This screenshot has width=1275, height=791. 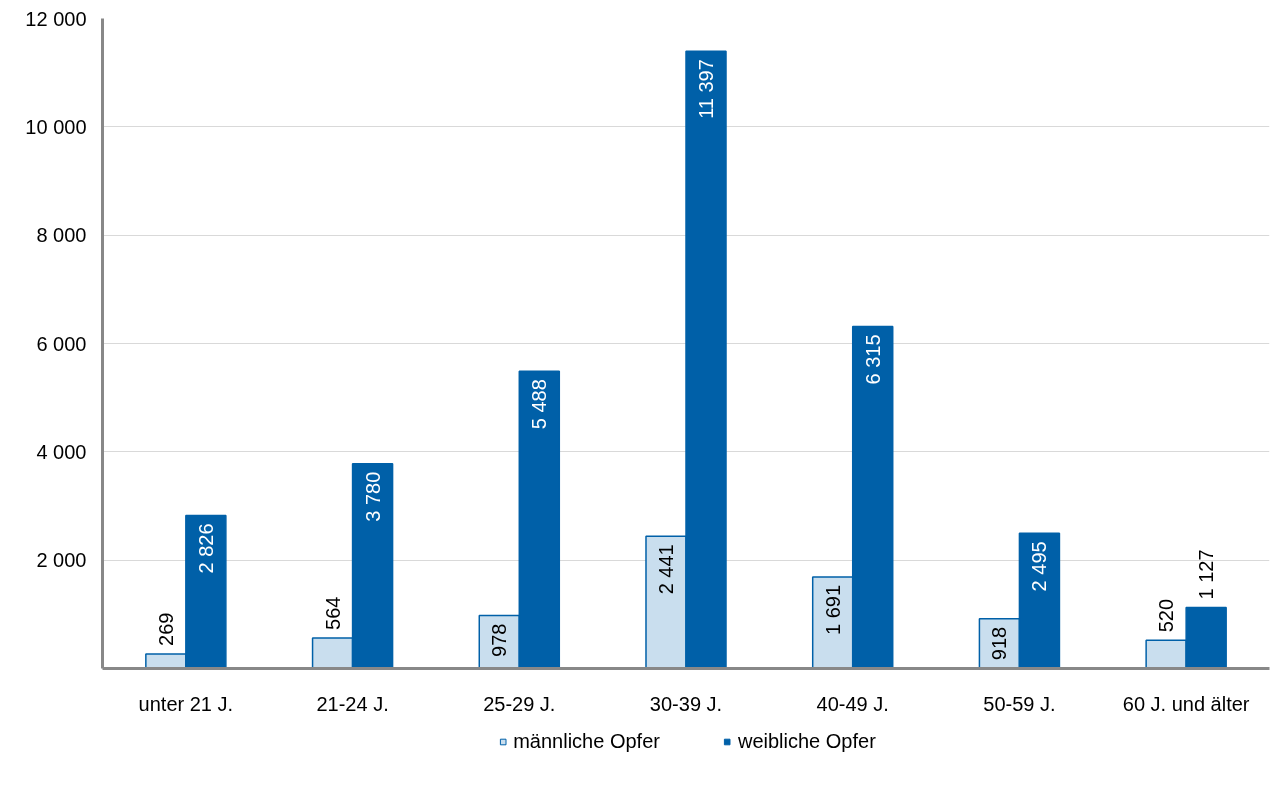 I want to click on legend-label: männliche Opfer, so click(x=586, y=741).